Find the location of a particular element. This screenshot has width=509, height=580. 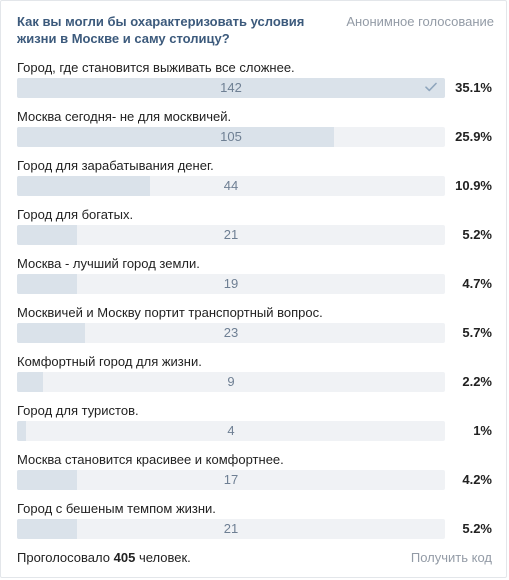

poll-option: Город с бешеным темпом жизни. 21 5.2% is located at coordinates (254, 525).